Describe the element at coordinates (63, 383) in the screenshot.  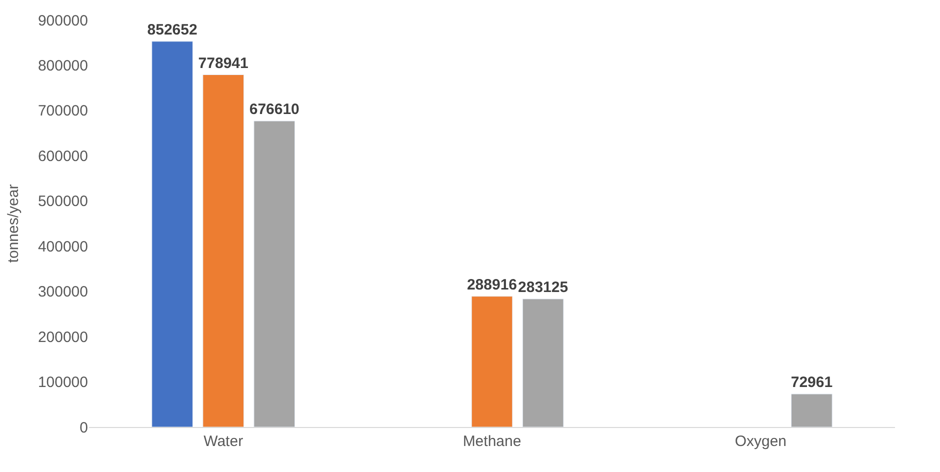
I see `y-tick-label: 100000` at that location.